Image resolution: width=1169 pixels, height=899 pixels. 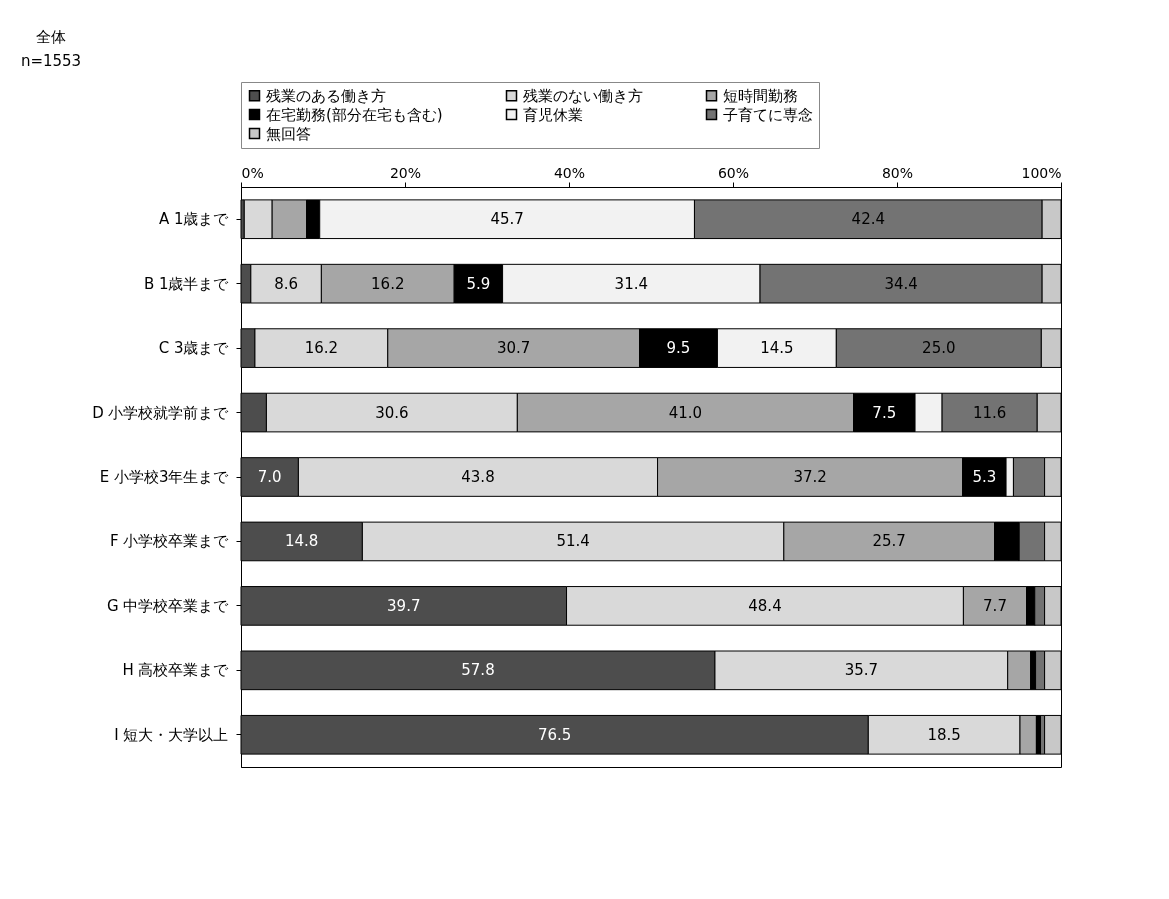 I want to click on legend-label: 子育てに専念, so click(x=768, y=114).